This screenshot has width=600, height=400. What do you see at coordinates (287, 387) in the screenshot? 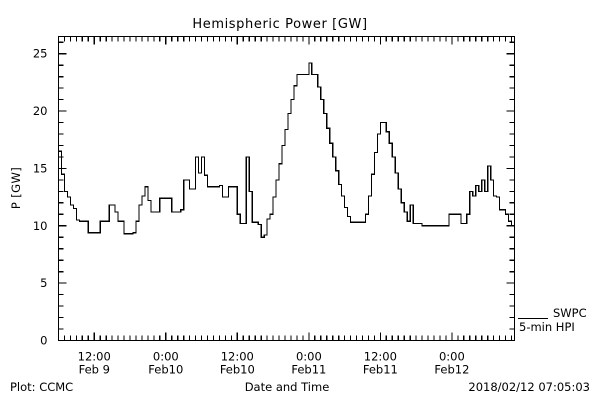
I see `x-axis-title: Date and Time` at bounding box center [287, 387].